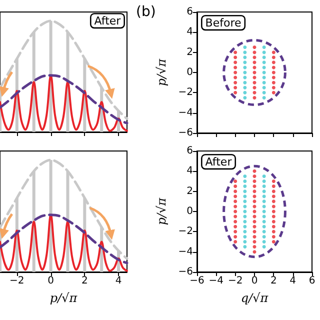 Image resolution: width=320 pixels, height=320 pixels. Describe the element at coordinates (51, 281) in the screenshot. I see `x-tick-label: 0` at that location.